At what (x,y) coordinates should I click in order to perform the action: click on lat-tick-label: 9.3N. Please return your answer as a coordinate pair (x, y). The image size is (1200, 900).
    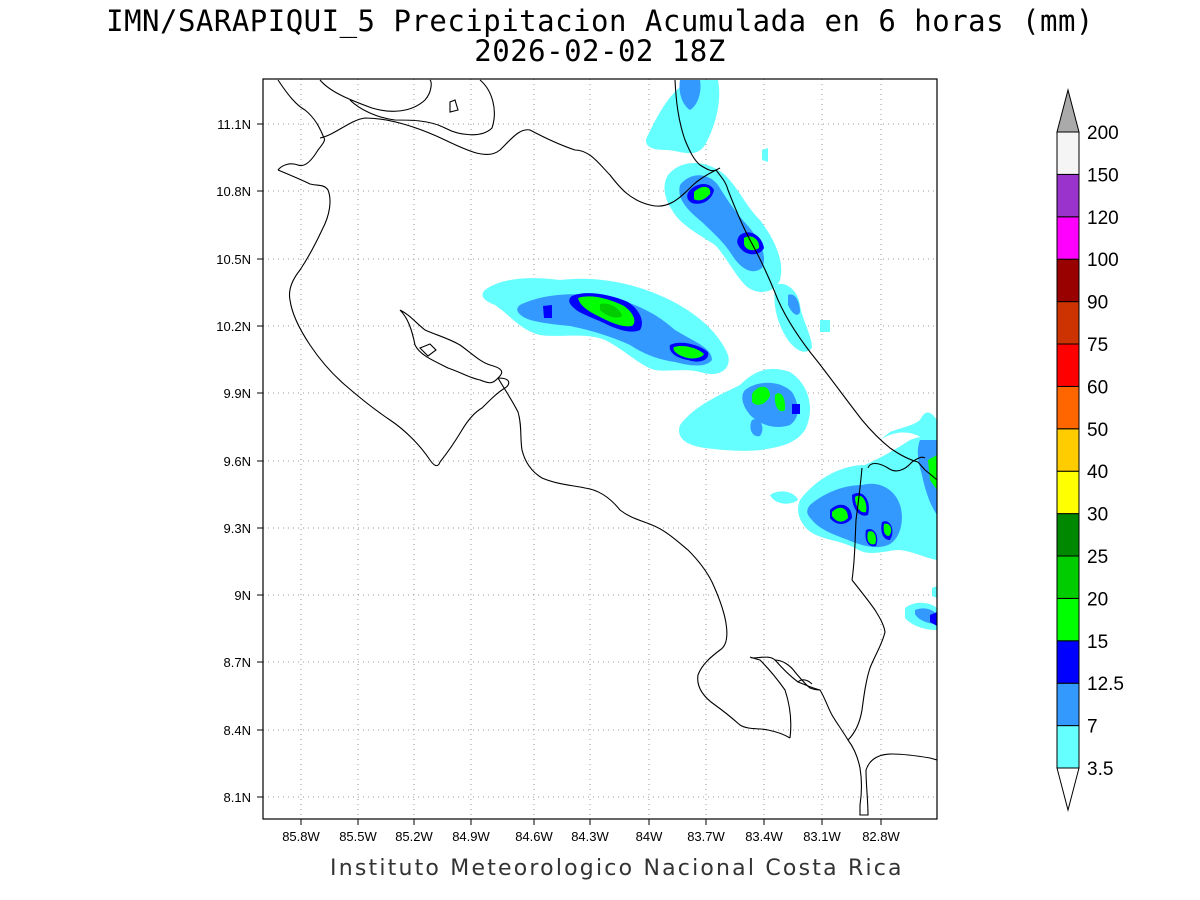
    Looking at the image, I should click on (237, 528).